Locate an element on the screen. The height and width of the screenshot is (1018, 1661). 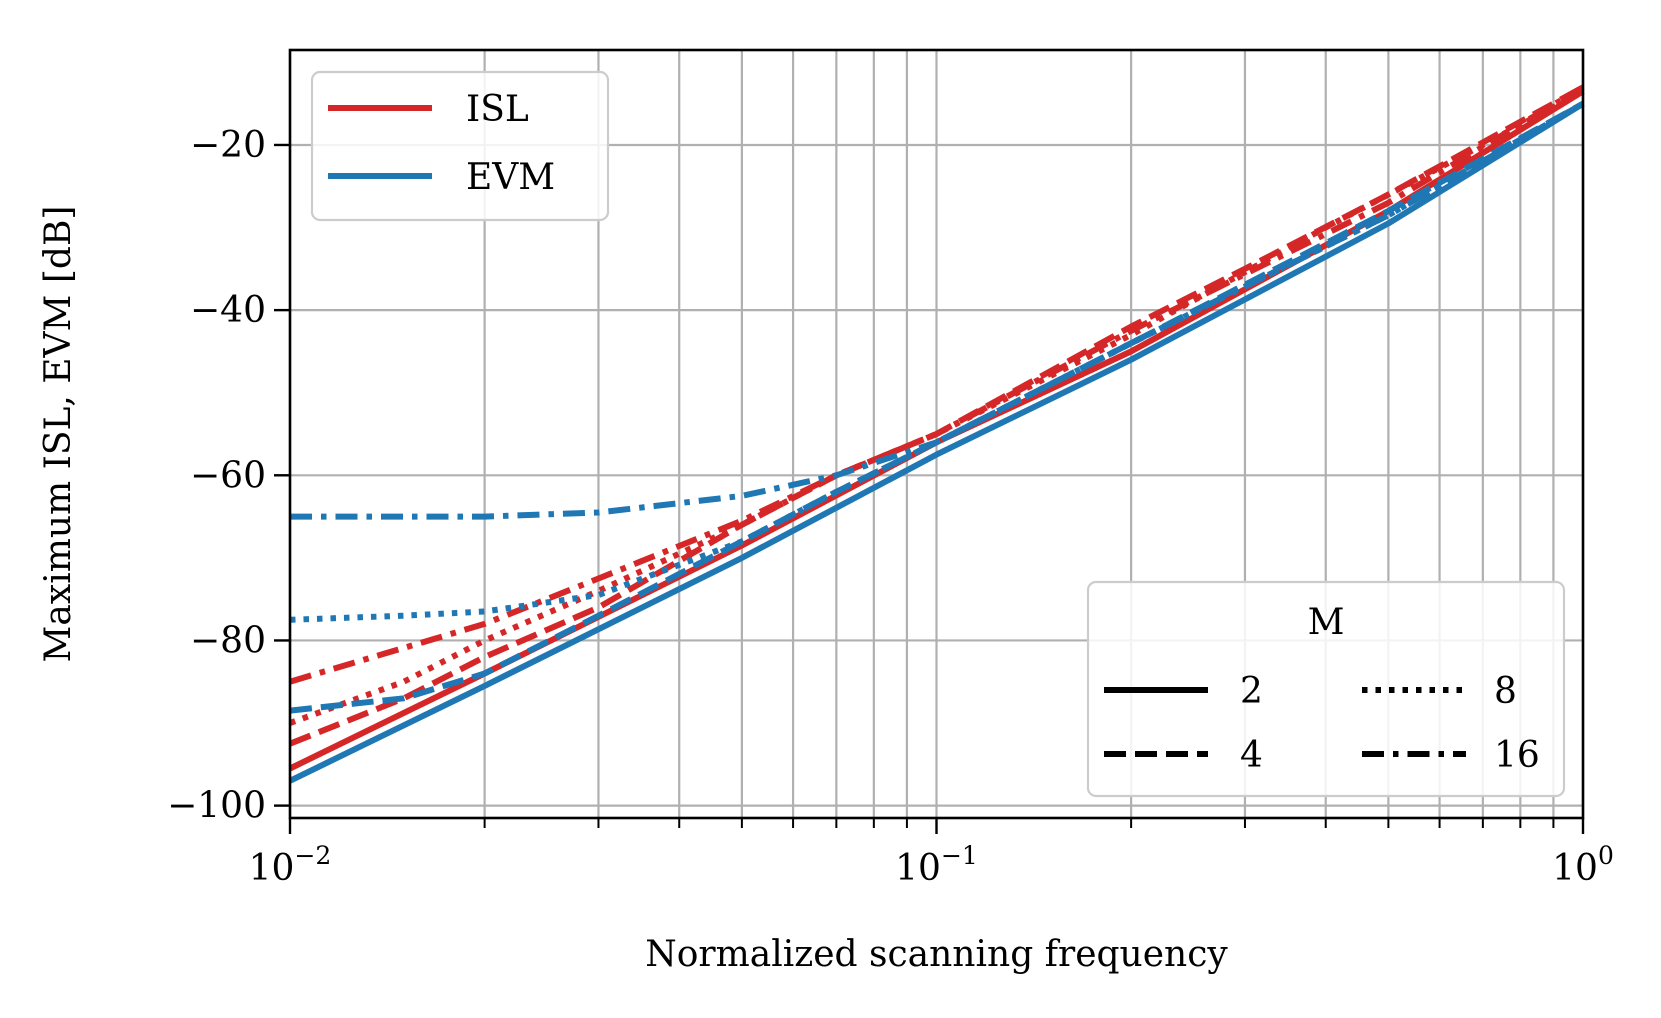
legend-label-m4: 4 is located at coordinates (1251, 755).